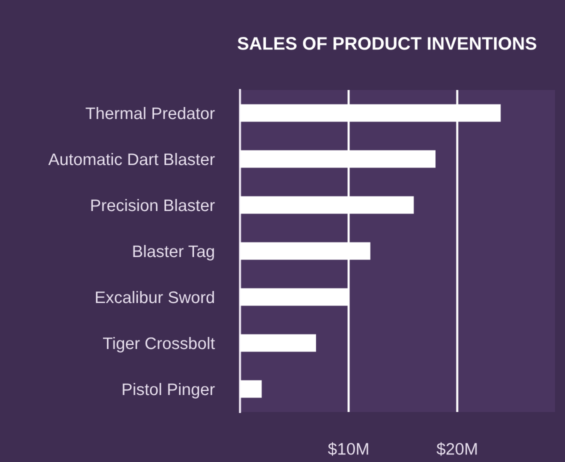 The height and width of the screenshot is (462, 565). I want to click on y-tick-label: Thermal Predator, so click(150, 113).